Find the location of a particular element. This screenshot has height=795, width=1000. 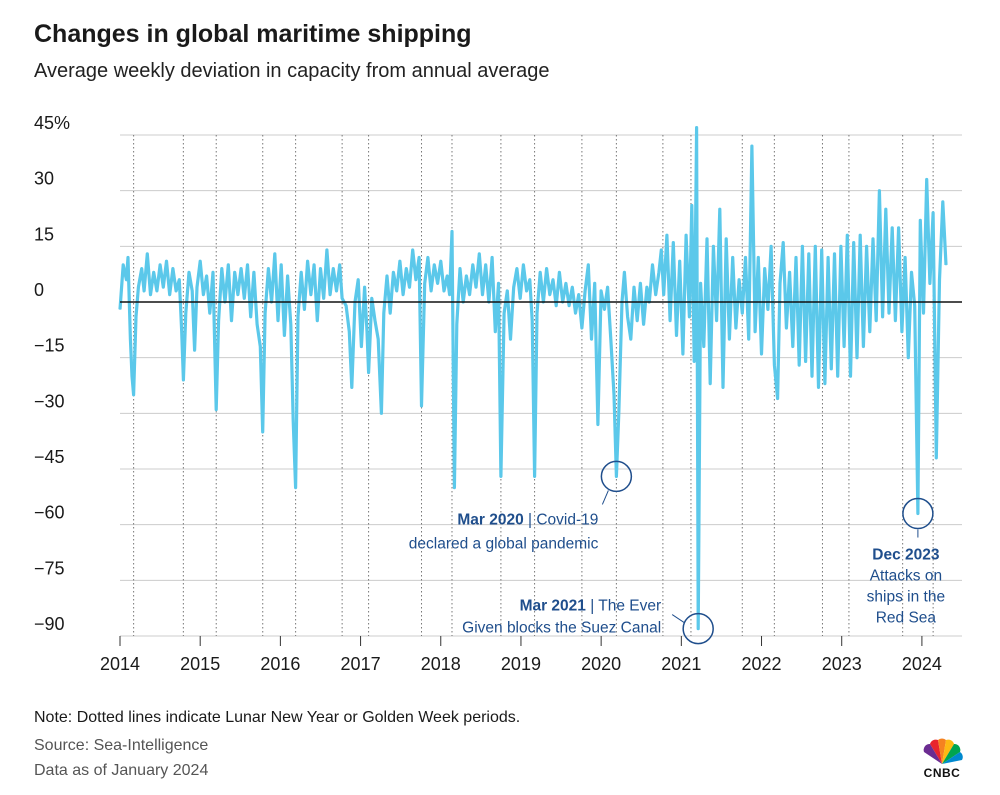

x-tick-label: 2014 is located at coordinates (120, 664).